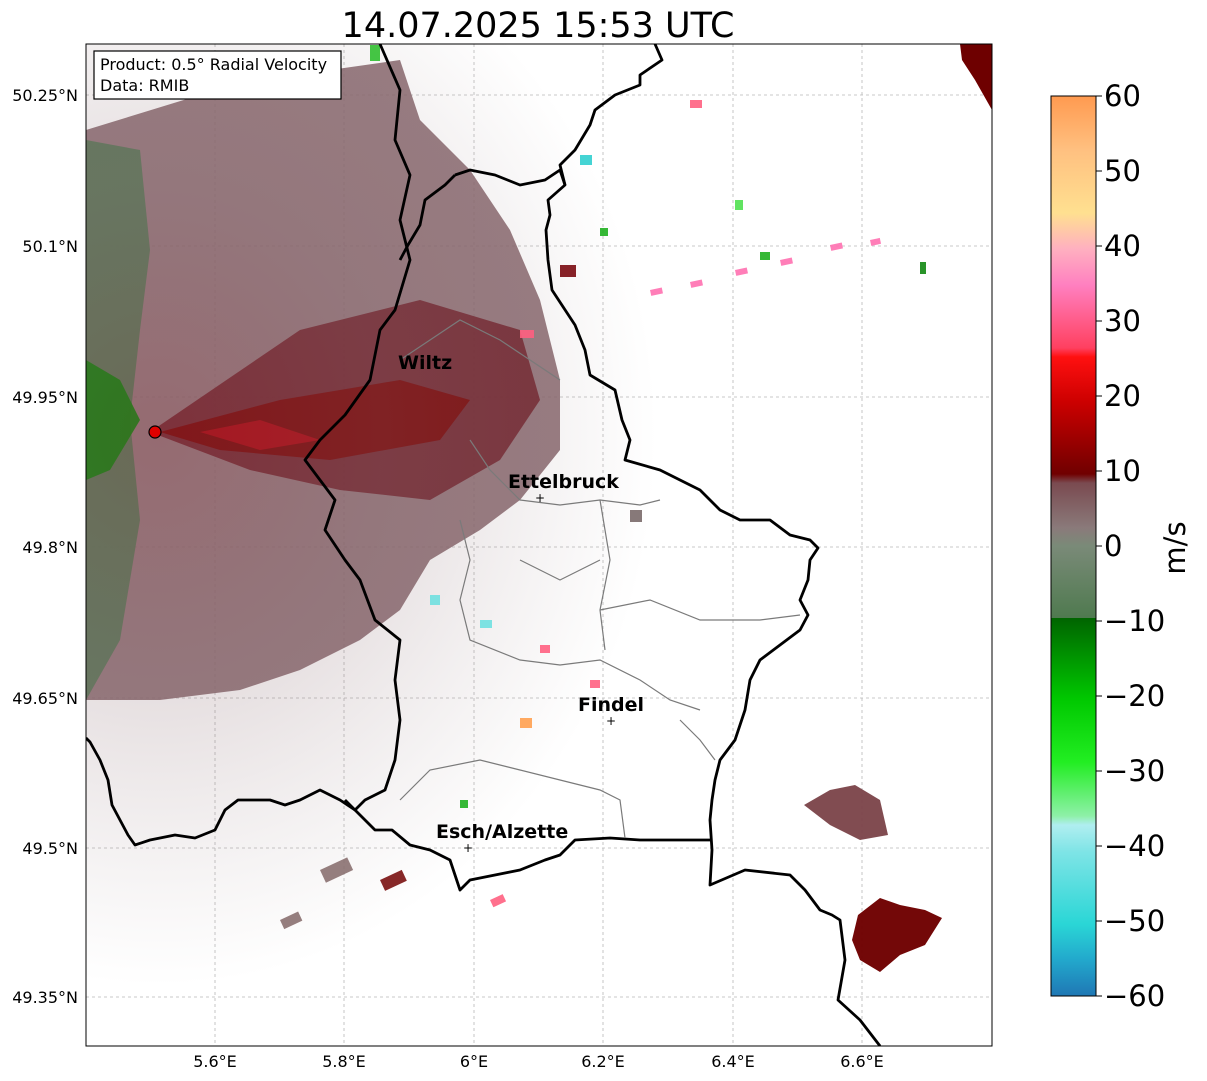 Image resolution: width=1207 pixels, height=1081 pixels. Describe the element at coordinates (862, 1061) in the screenshot. I see `lon-tick-label: 6.6°E` at that location.